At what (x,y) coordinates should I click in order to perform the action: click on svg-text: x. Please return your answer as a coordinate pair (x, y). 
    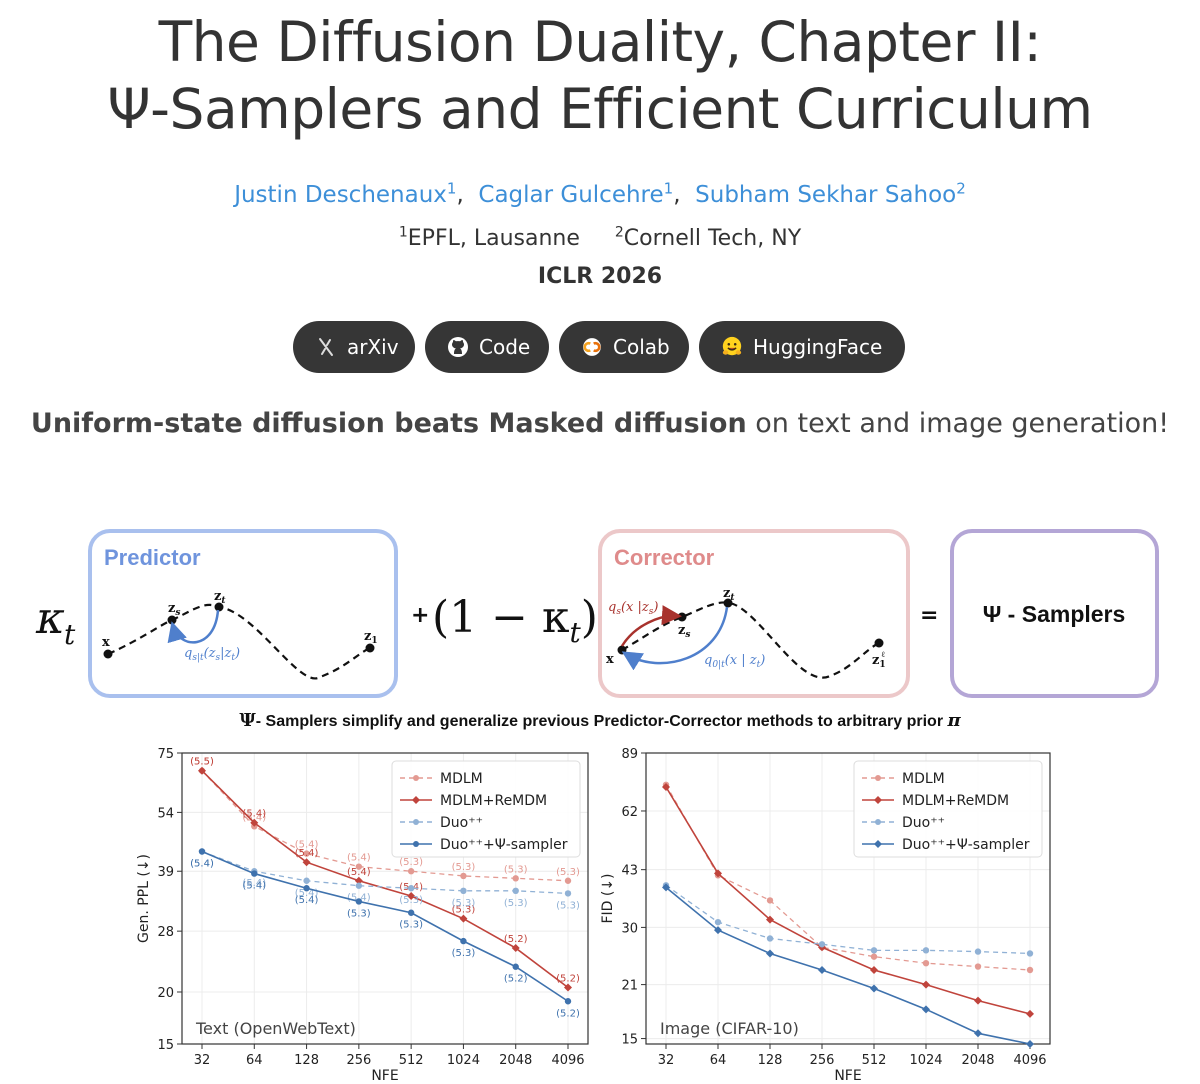
    Looking at the image, I should click on (106, 642).